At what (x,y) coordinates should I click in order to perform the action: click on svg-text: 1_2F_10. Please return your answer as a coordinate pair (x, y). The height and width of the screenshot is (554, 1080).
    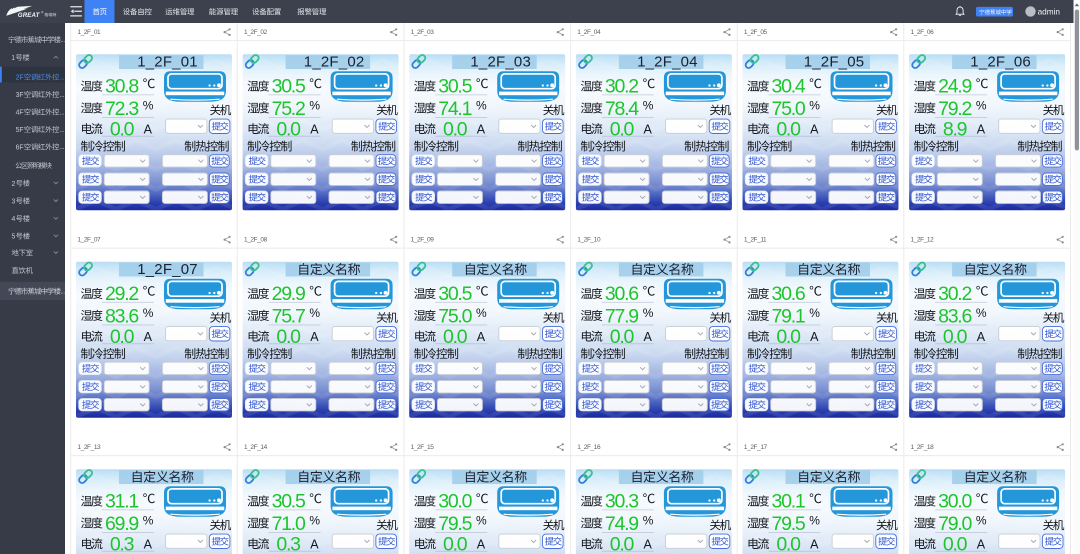
    Looking at the image, I should click on (589, 239).